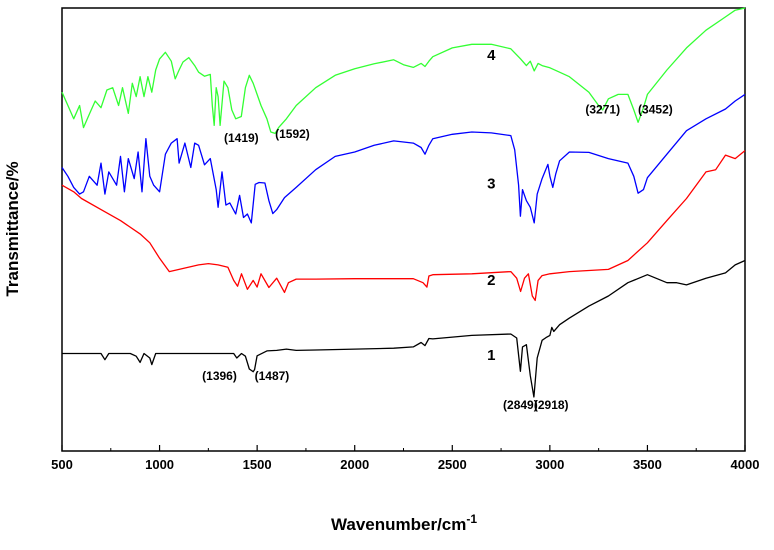 This screenshot has height=550, width=774. Describe the element at coordinates (491, 280) in the screenshot. I see `series-label-2: 2` at that location.